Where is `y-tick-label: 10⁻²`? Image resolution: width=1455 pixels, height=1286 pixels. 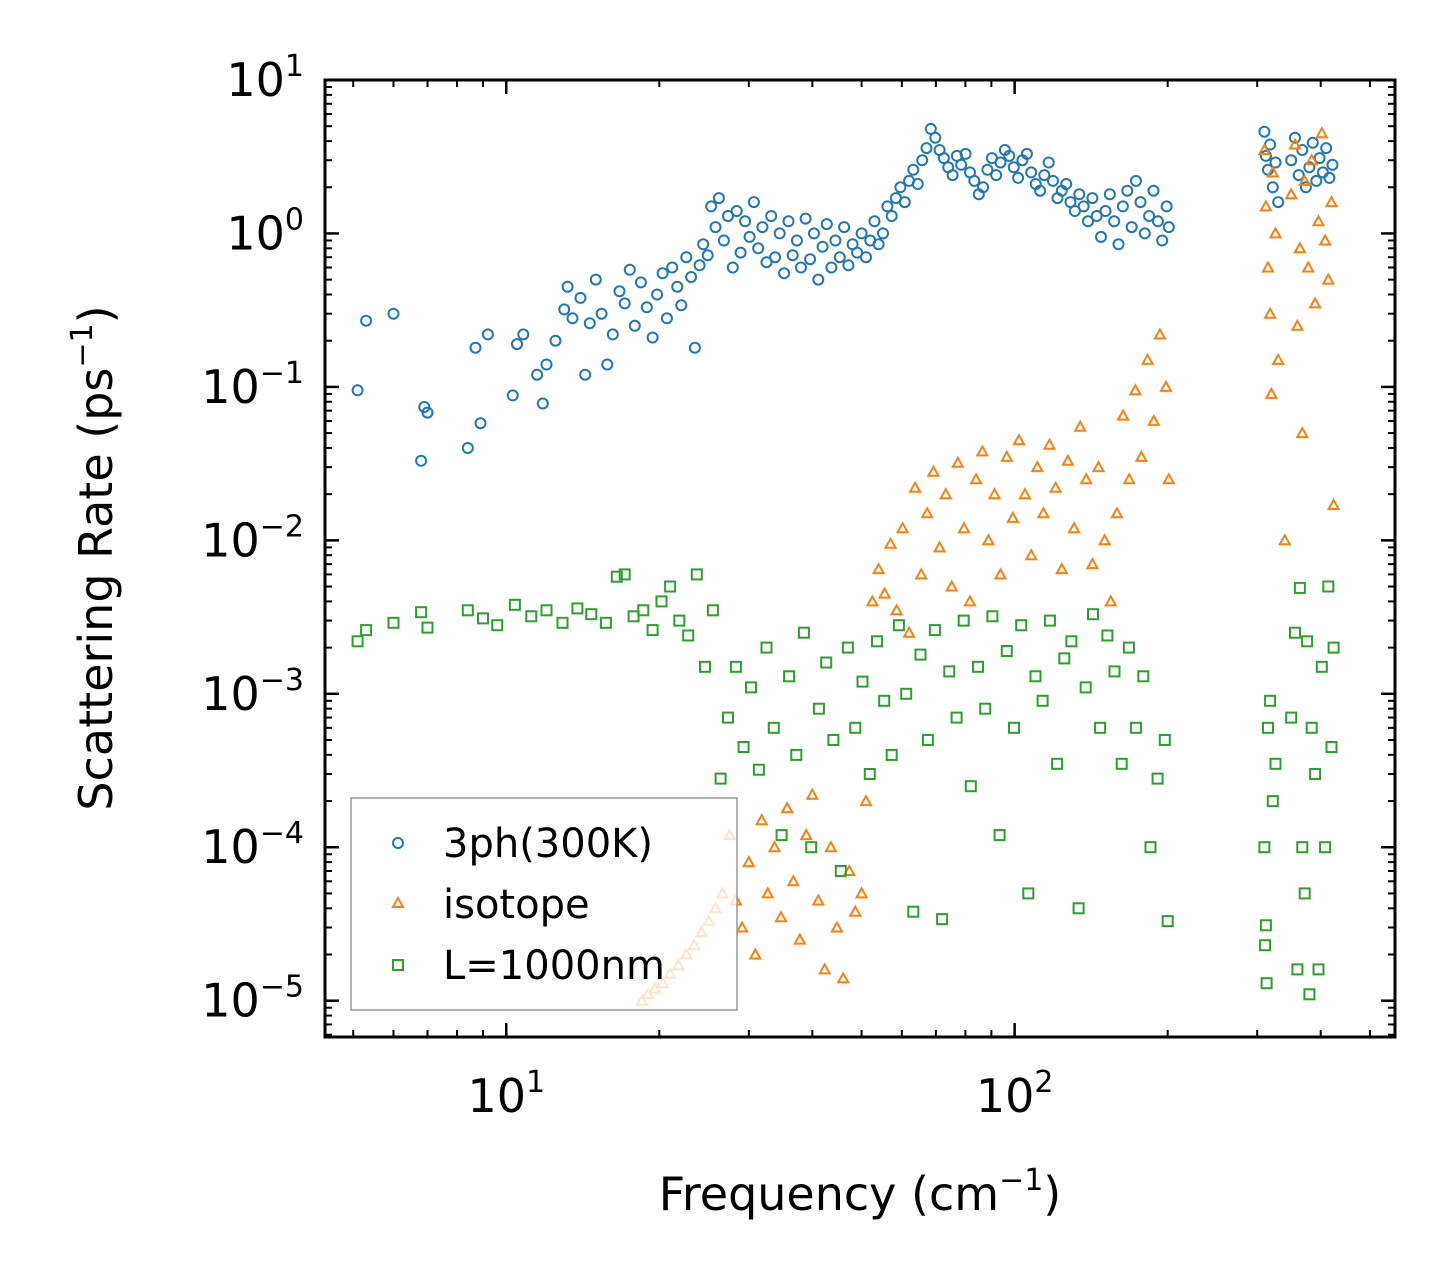 y-tick-label: 10⁻² is located at coordinates (252, 538).